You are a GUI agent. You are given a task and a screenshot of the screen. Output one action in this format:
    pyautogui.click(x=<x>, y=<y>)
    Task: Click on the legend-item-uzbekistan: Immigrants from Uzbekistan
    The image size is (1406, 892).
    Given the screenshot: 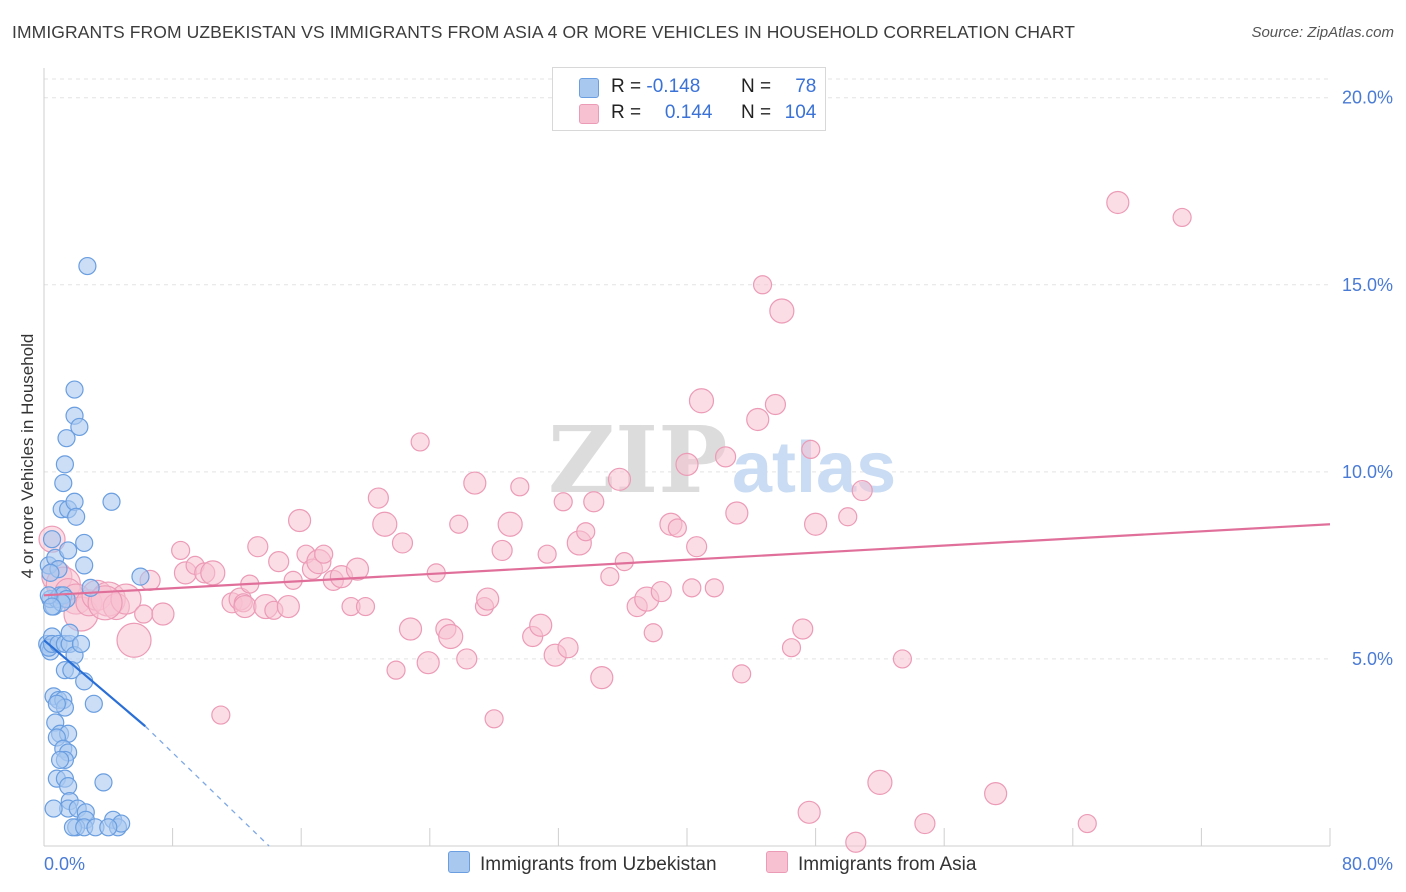 What is the action you would take?
    pyautogui.click(x=582, y=863)
    